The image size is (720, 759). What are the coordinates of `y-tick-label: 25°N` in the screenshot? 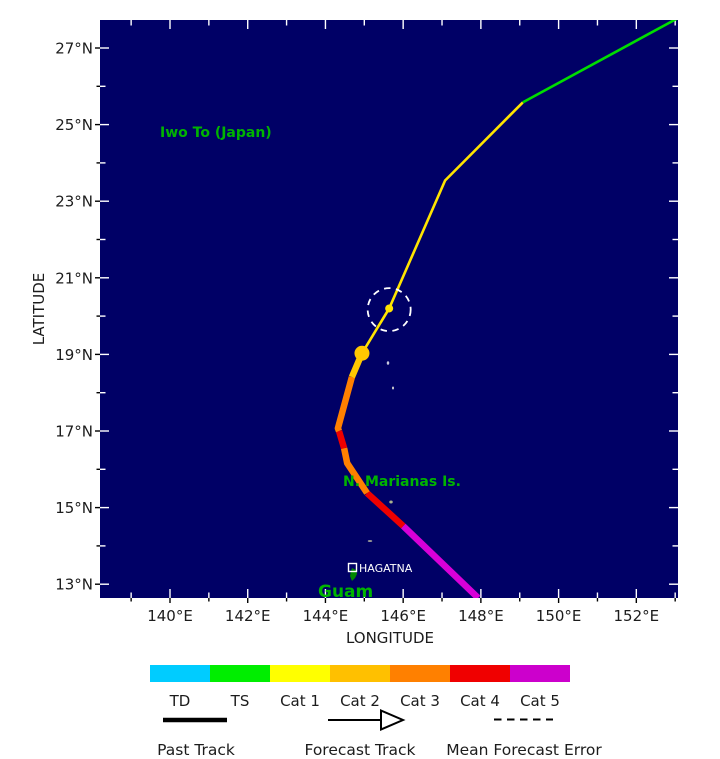 It's located at (74, 125).